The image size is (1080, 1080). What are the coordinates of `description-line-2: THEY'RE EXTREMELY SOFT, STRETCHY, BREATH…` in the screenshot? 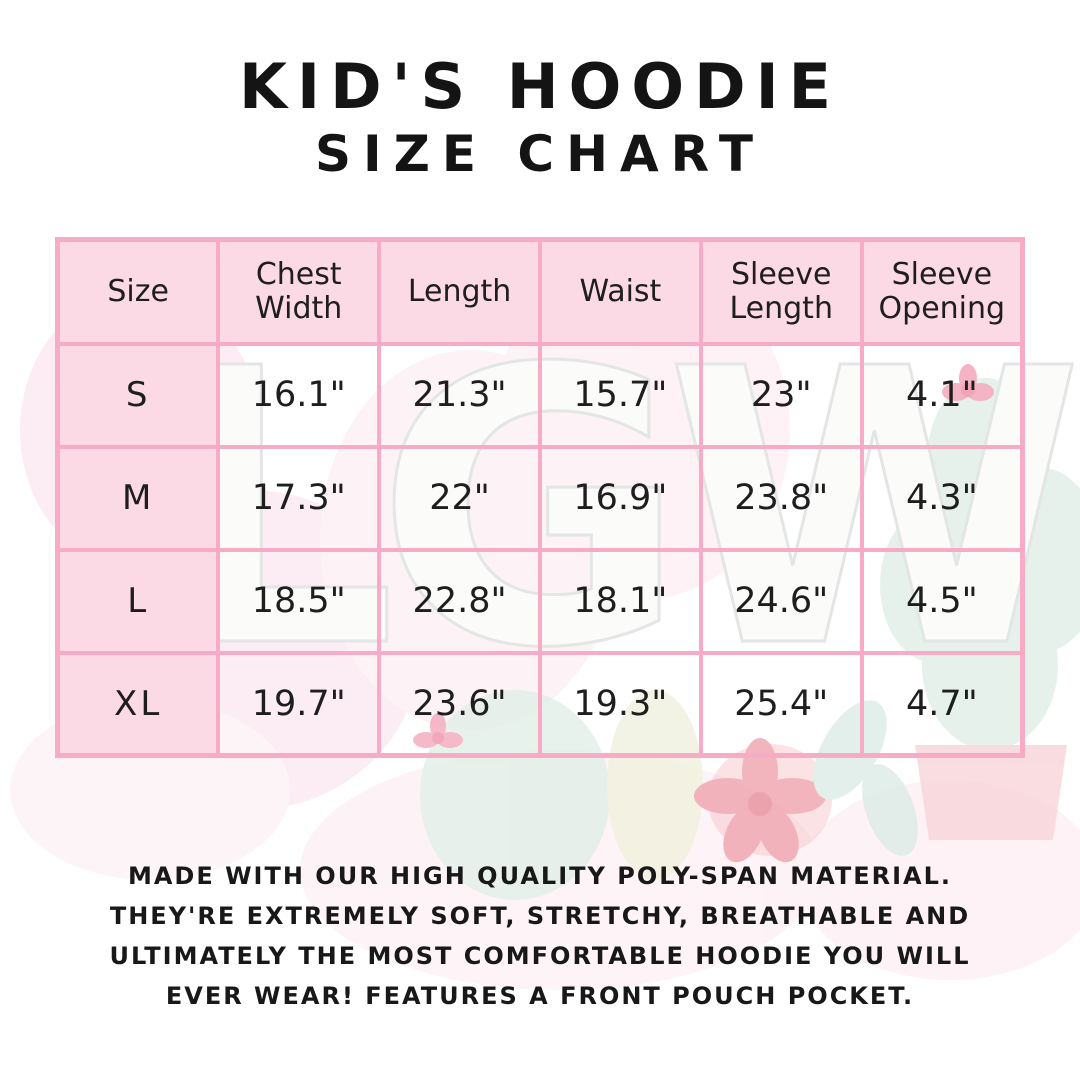 It's located at (540, 916).